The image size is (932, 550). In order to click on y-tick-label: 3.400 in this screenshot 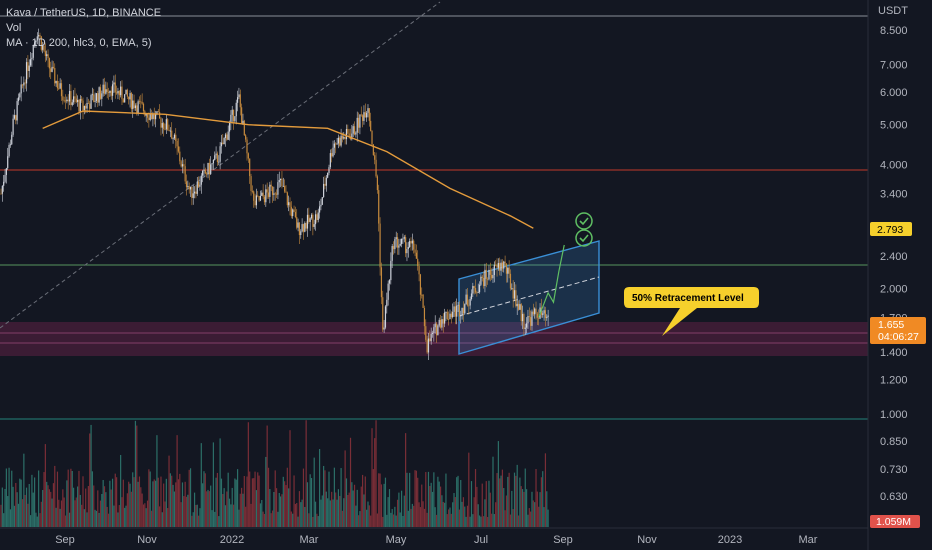, I will do `click(894, 195)`.